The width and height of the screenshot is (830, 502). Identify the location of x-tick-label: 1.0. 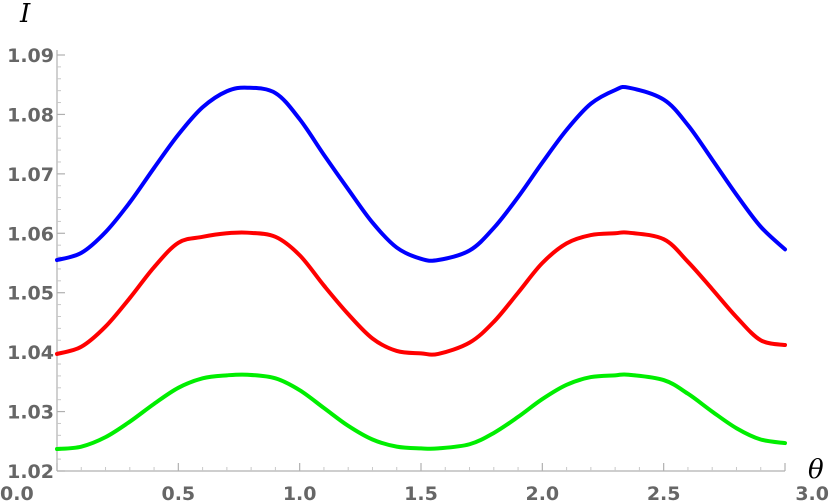
(300, 492).